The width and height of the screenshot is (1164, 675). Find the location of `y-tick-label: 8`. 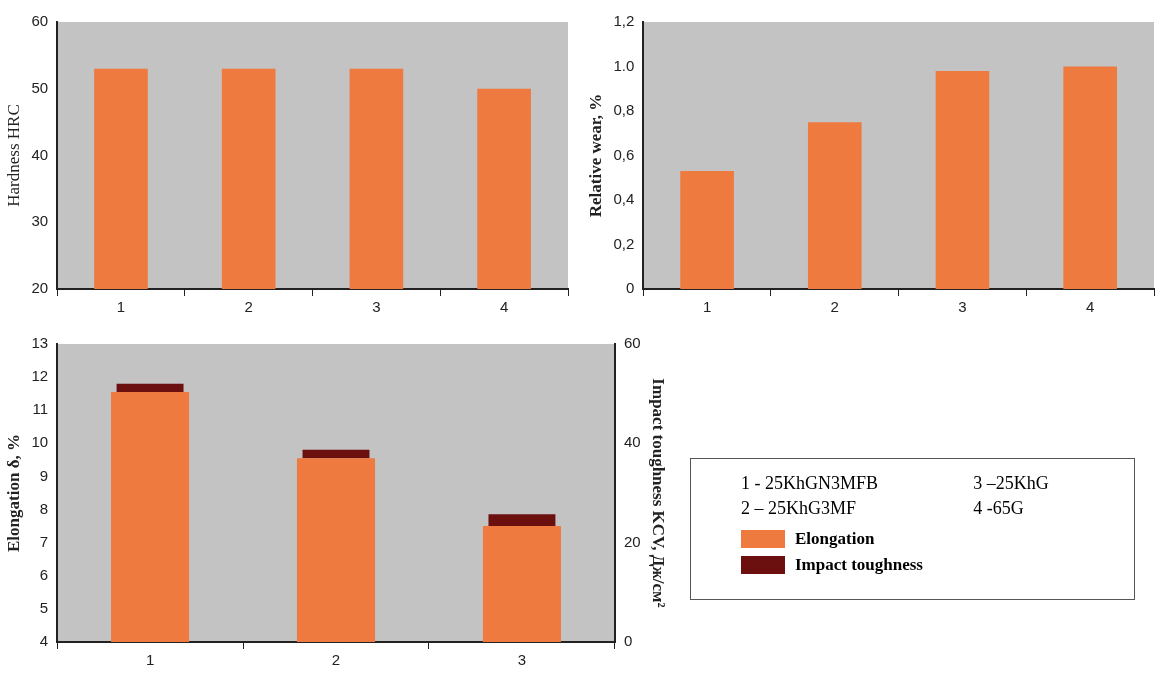

y-tick-label: 8 is located at coordinates (44, 508).